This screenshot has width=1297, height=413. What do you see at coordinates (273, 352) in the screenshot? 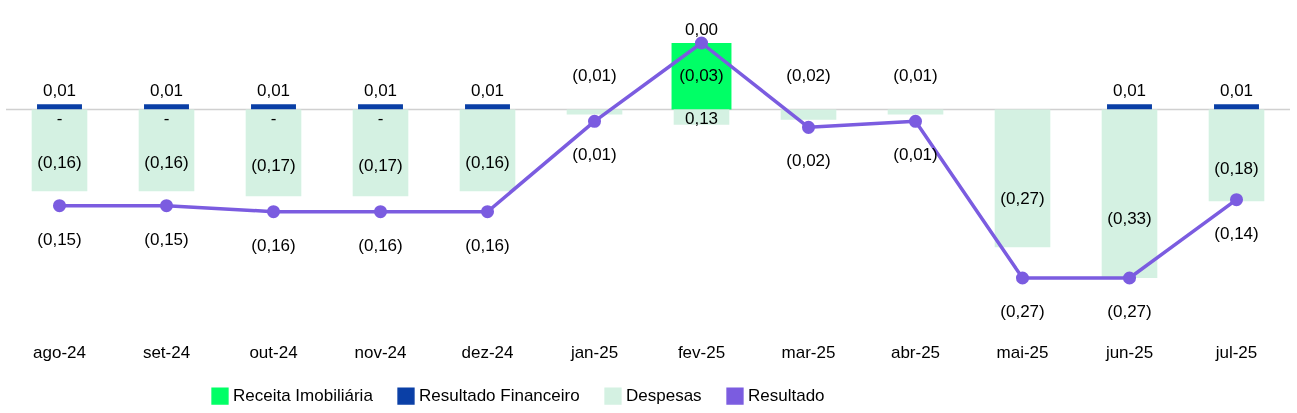
I see `x-tick-label: out-24` at bounding box center [273, 352].